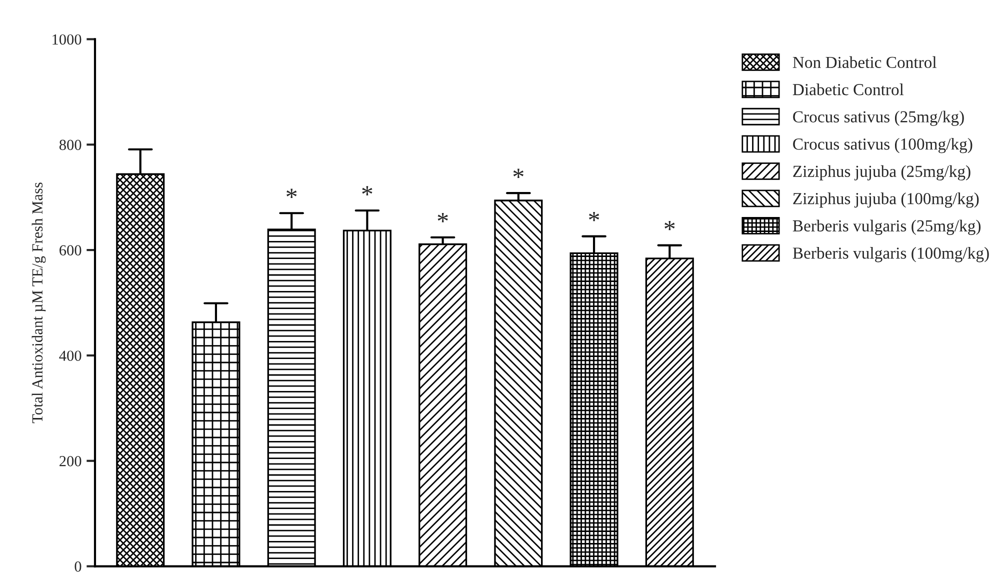  I want to click on legend-label: Non Diabetic Control, so click(864, 62).